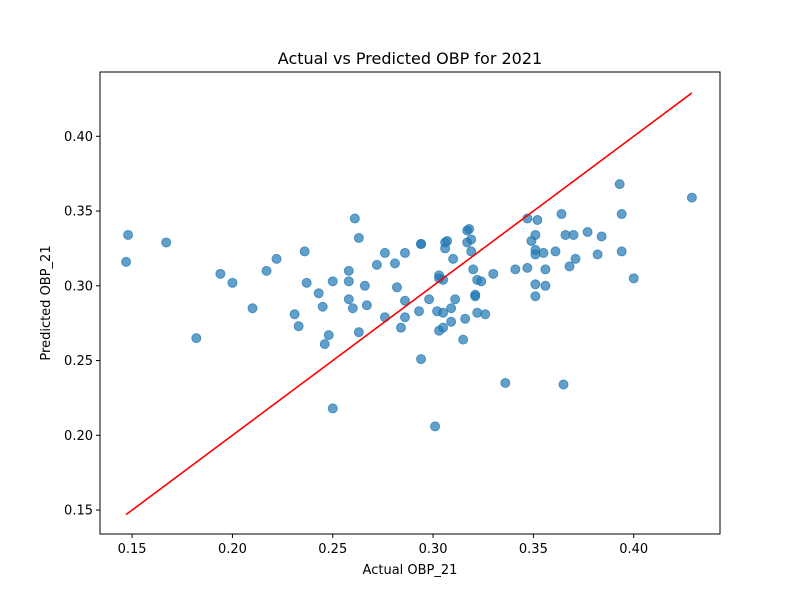 The image size is (800, 600). What do you see at coordinates (132, 549) in the screenshot?
I see `x-tick-label: 0.15` at bounding box center [132, 549].